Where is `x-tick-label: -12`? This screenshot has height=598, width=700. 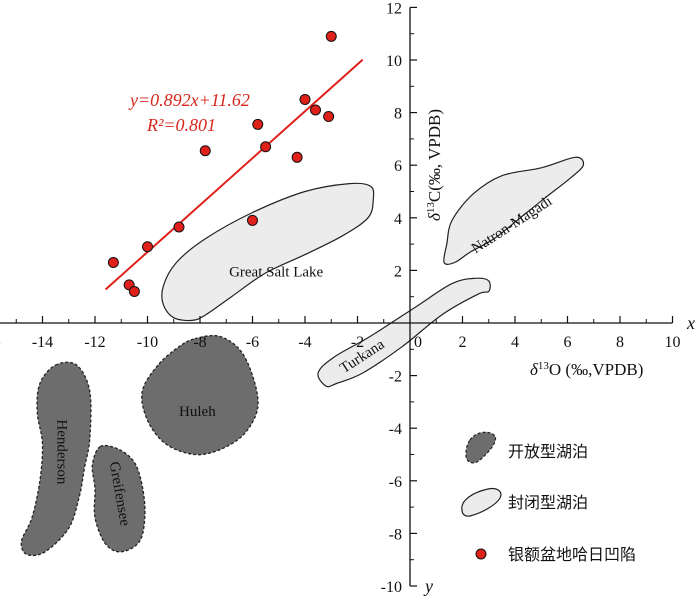
x-tick-label: -12 is located at coordinates (94, 342).